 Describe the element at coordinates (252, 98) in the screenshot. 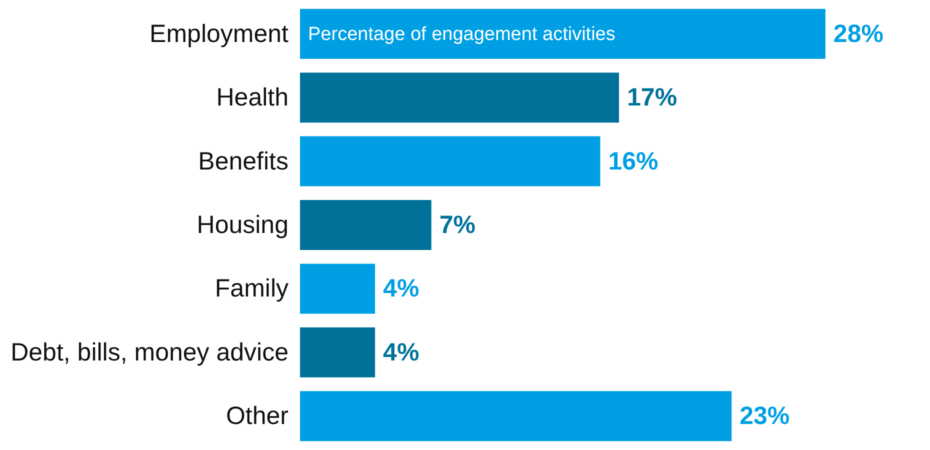

I see `y-tick-label: Health` at that location.